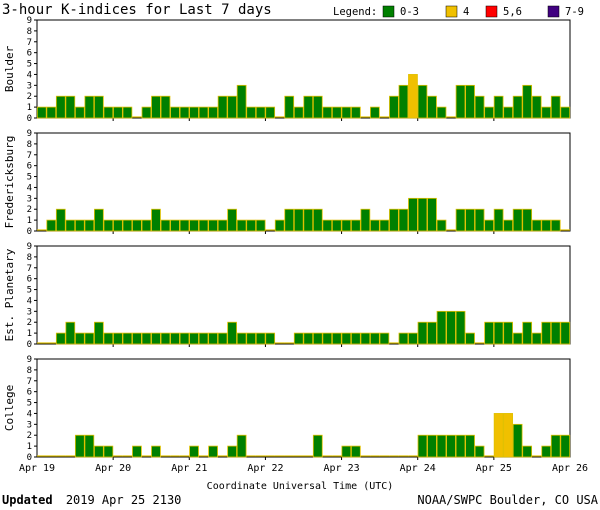  Describe the element at coordinates (9, 182) in the screenshot. I see `panel-ylabel: Fredericksburg` at that location.